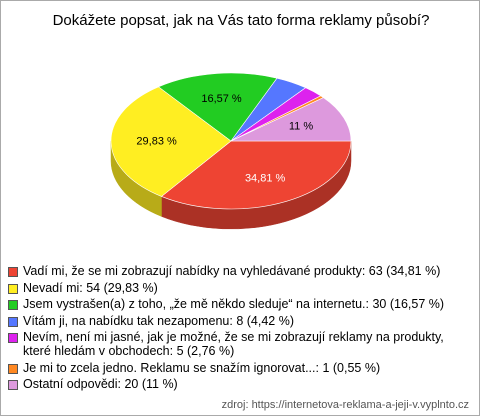 This screenshot has height=416, width=480. What do you see at coordinates (238, 384) in the screenshot?
I see `legend-item: Ostatní odpovědi: 20 (11 %)` at bounding box center [238, 384].